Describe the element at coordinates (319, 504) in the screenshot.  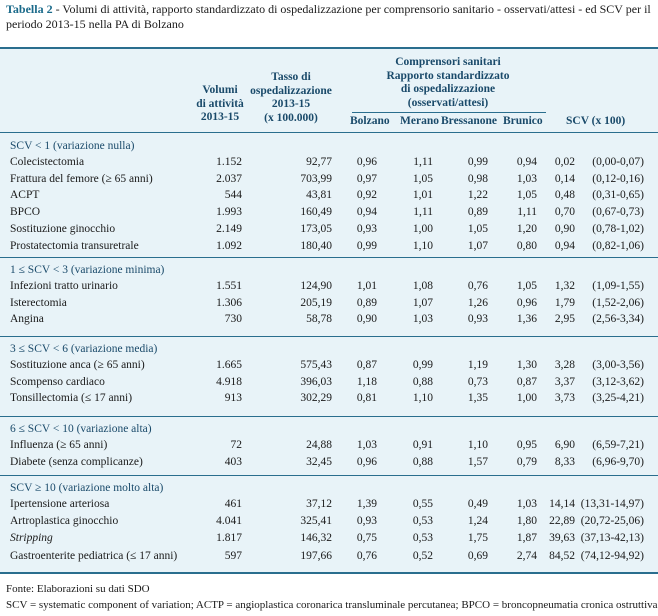
I see `cell-tasso: 37,12` at that location.